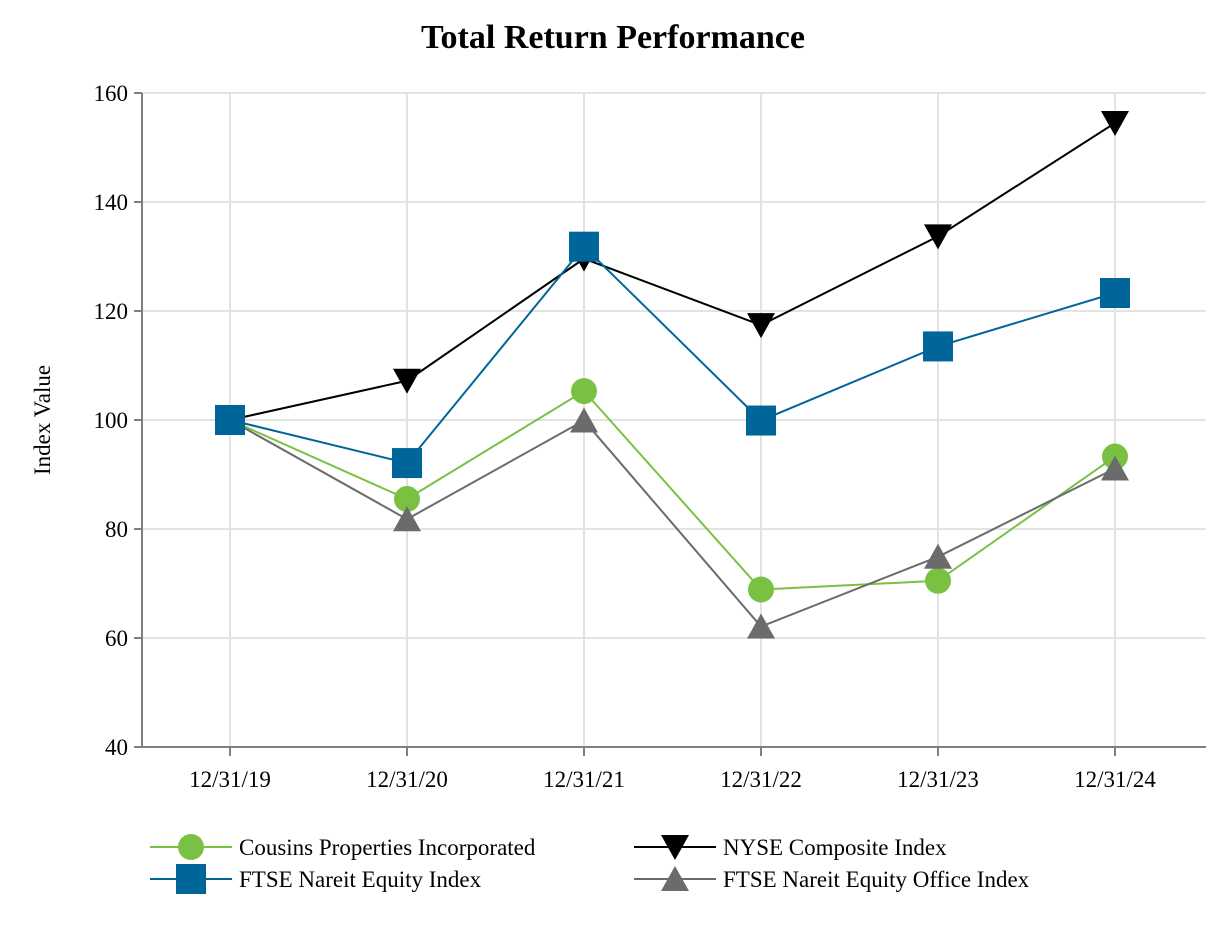 Image resolution: width=1226 pixels, height=929 pixels. What do you see at coordinates (116, 529) in the screenshot?
I see `y-tick-label: 80` at bounding box center [116, 529].